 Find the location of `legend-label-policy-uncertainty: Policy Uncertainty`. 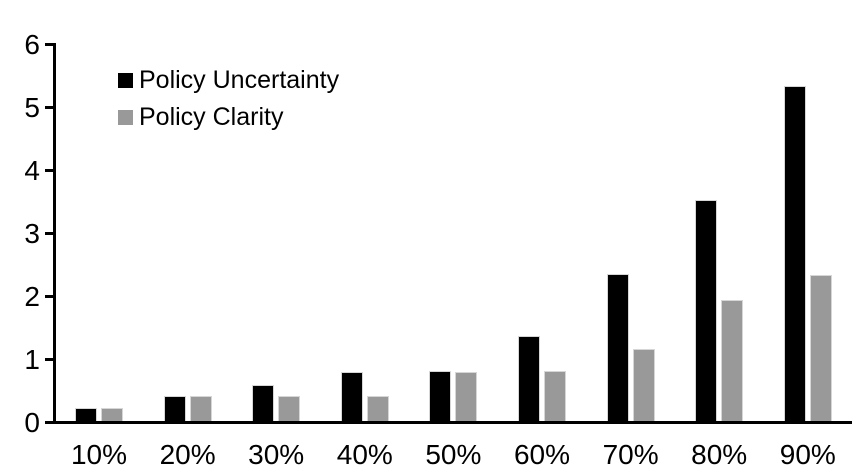

legend-label-policy-uncertainty: Policy Uncertainty is located at coordinates (239, 80).